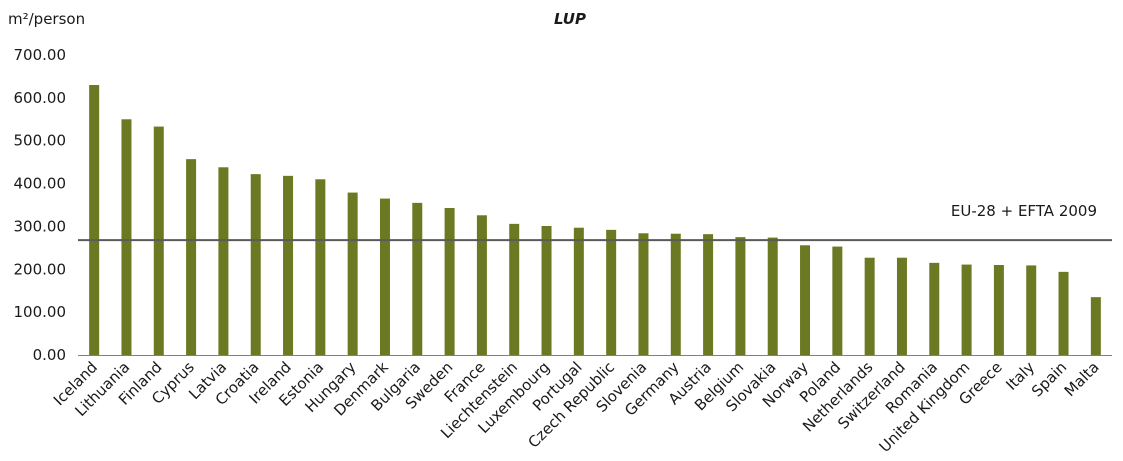 Image resolution: width=1123 pixels, height=461 pixels. I want to click on bar-poland, so click(837, 300).